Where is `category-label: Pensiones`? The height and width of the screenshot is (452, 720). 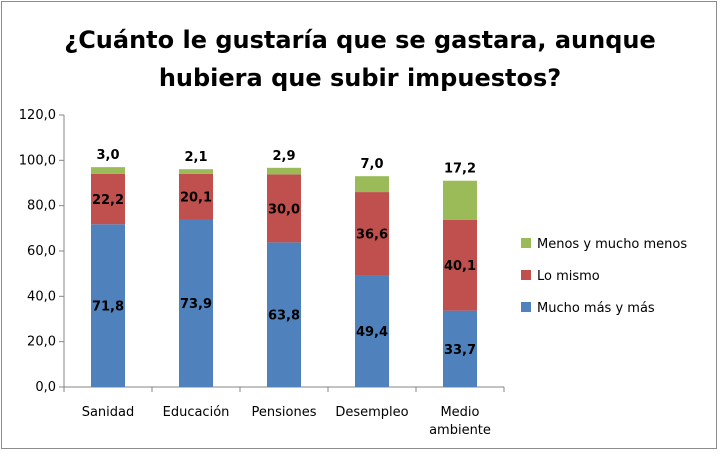
category-label: Pensiones is located at coordinates (284, 412).